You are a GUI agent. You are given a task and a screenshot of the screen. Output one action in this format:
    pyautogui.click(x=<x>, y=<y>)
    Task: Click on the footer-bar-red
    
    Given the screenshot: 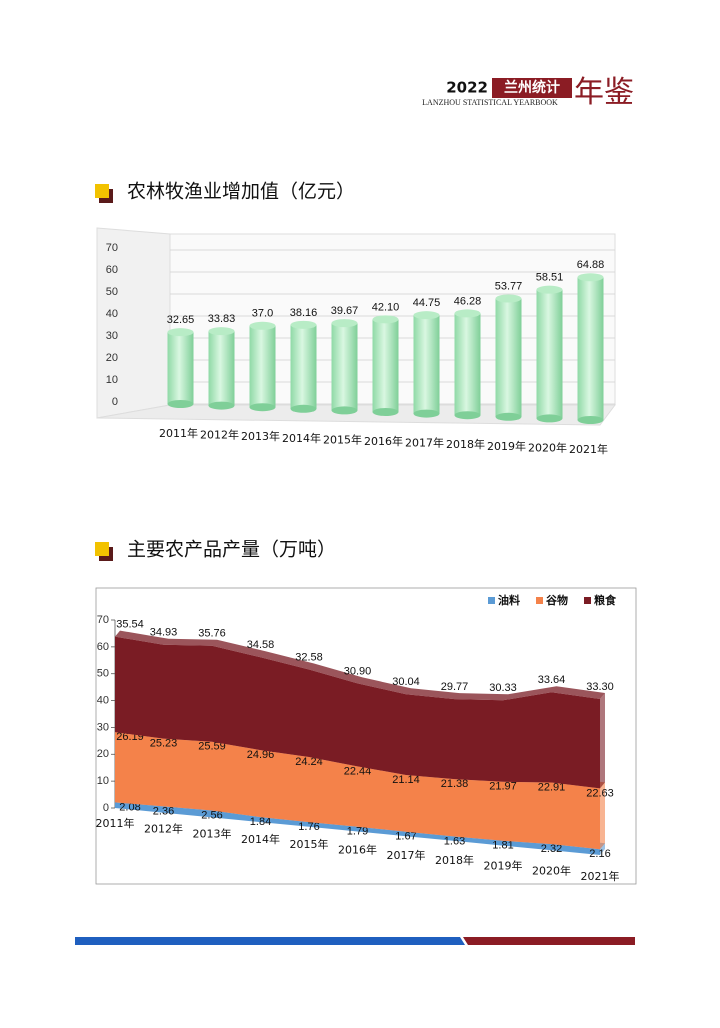 What is the action you would take?
    pyautogui.click(x=549, y=941)
    